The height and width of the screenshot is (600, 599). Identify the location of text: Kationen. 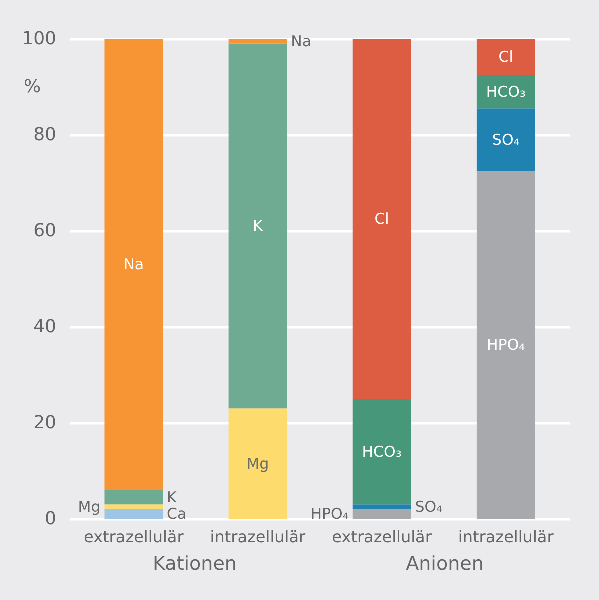
(195, 564).